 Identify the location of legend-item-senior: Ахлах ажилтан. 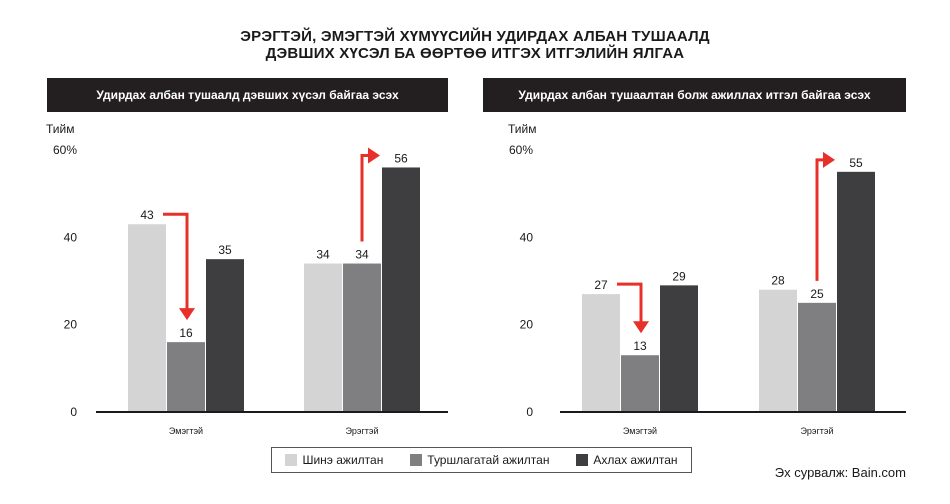
(627, 460).